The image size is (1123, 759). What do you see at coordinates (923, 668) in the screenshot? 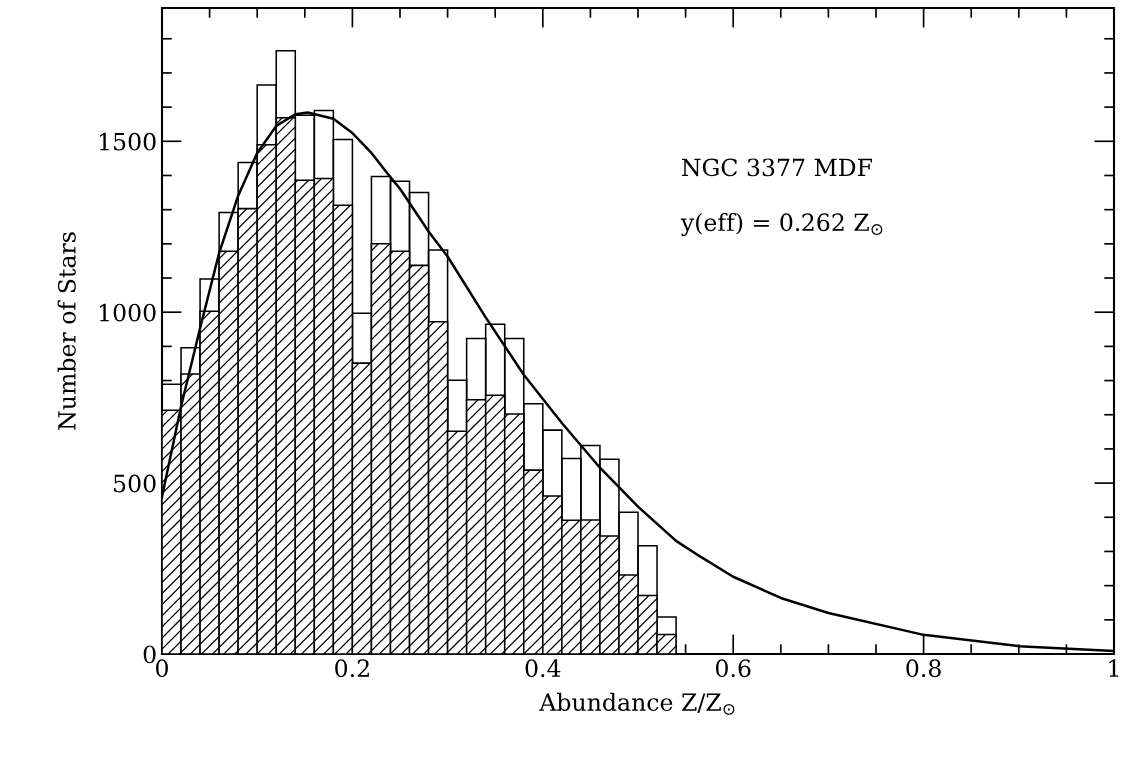
I see `x-tick-label: 0.8` at bounding box center [923, 668].